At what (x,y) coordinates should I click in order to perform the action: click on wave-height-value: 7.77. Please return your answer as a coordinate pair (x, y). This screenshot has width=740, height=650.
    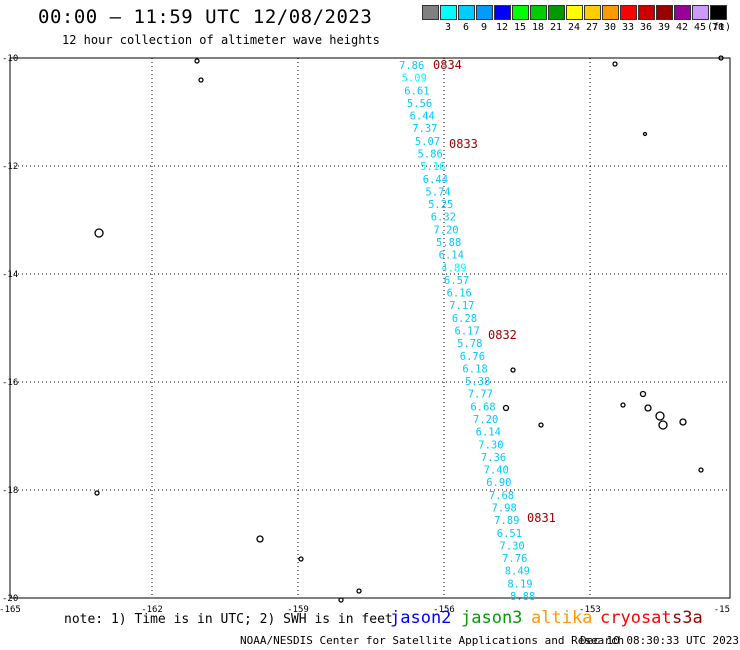
    Looking at the image, I should click on (480, 395).